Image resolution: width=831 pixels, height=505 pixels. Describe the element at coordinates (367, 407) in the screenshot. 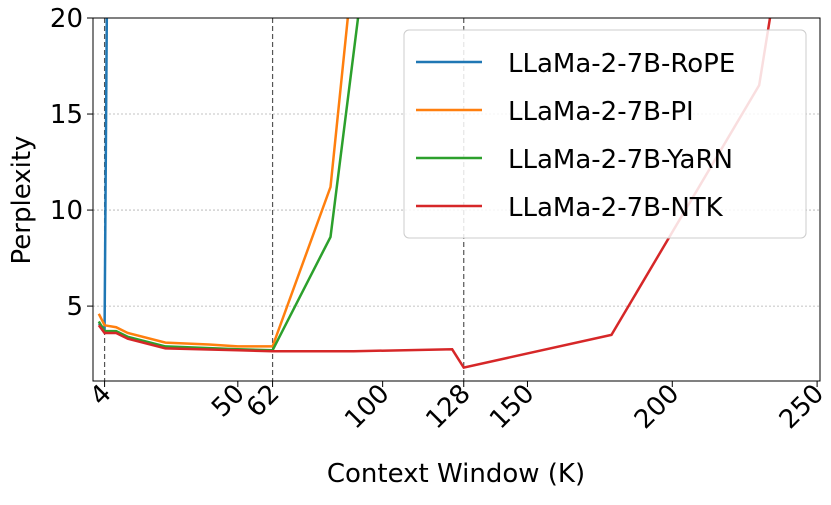

I see `x-tick-label: 100` at that location.